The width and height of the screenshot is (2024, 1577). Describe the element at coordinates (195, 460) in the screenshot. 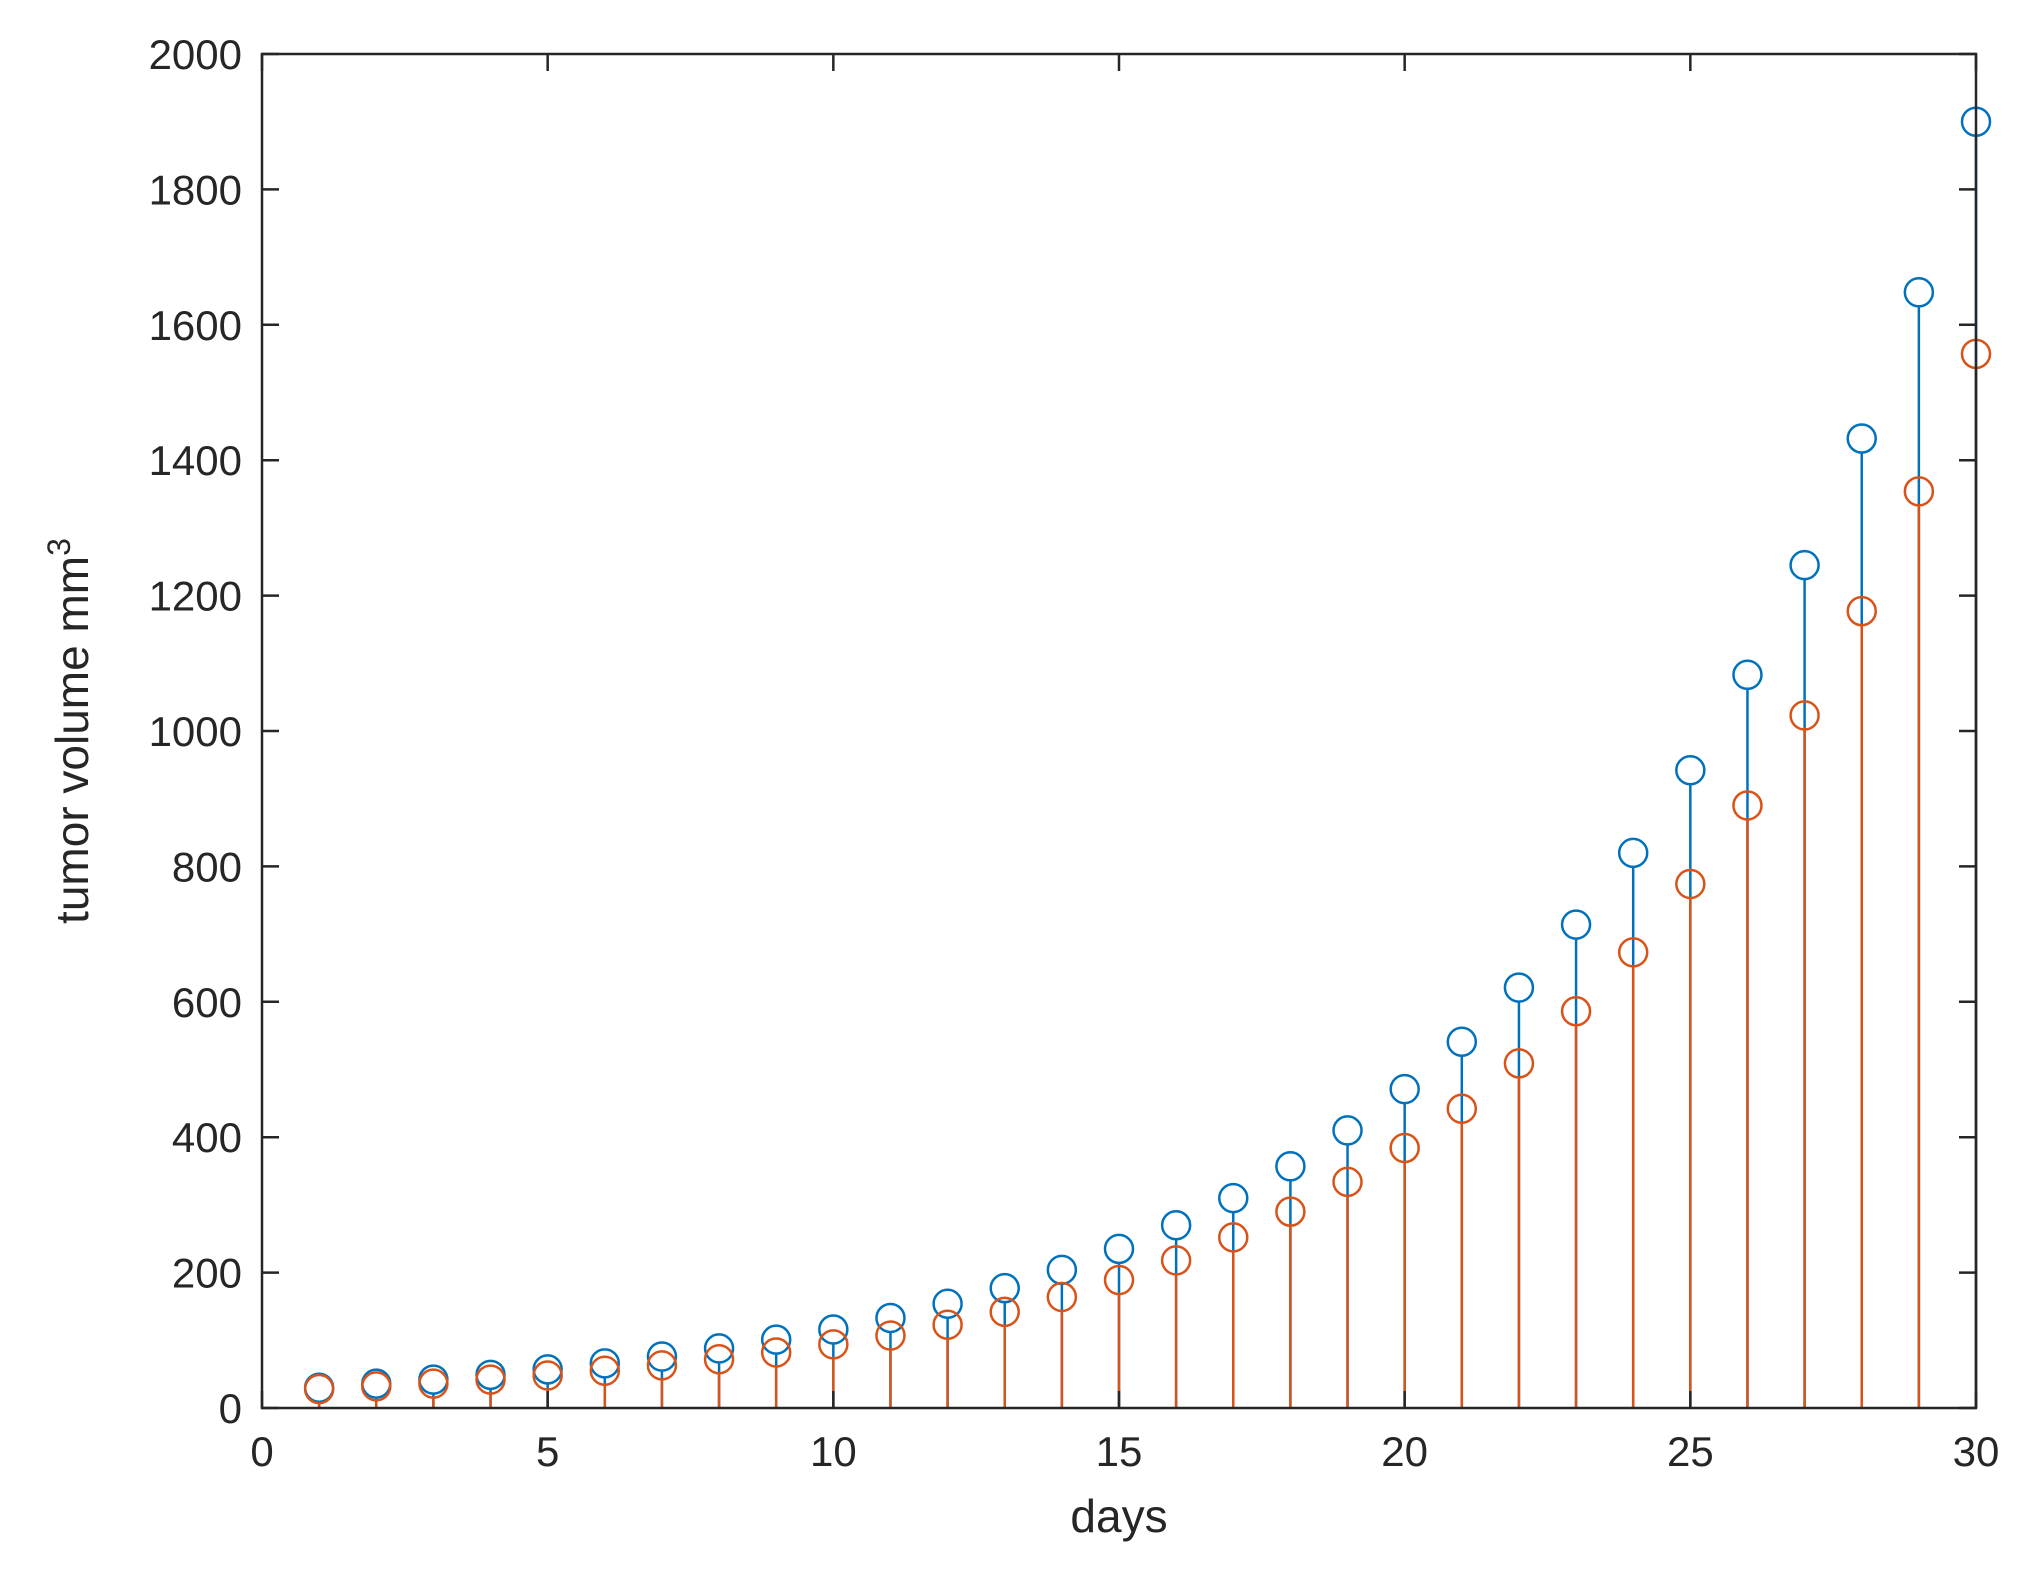

I see `y-tick-label-7: 1400` at that location.